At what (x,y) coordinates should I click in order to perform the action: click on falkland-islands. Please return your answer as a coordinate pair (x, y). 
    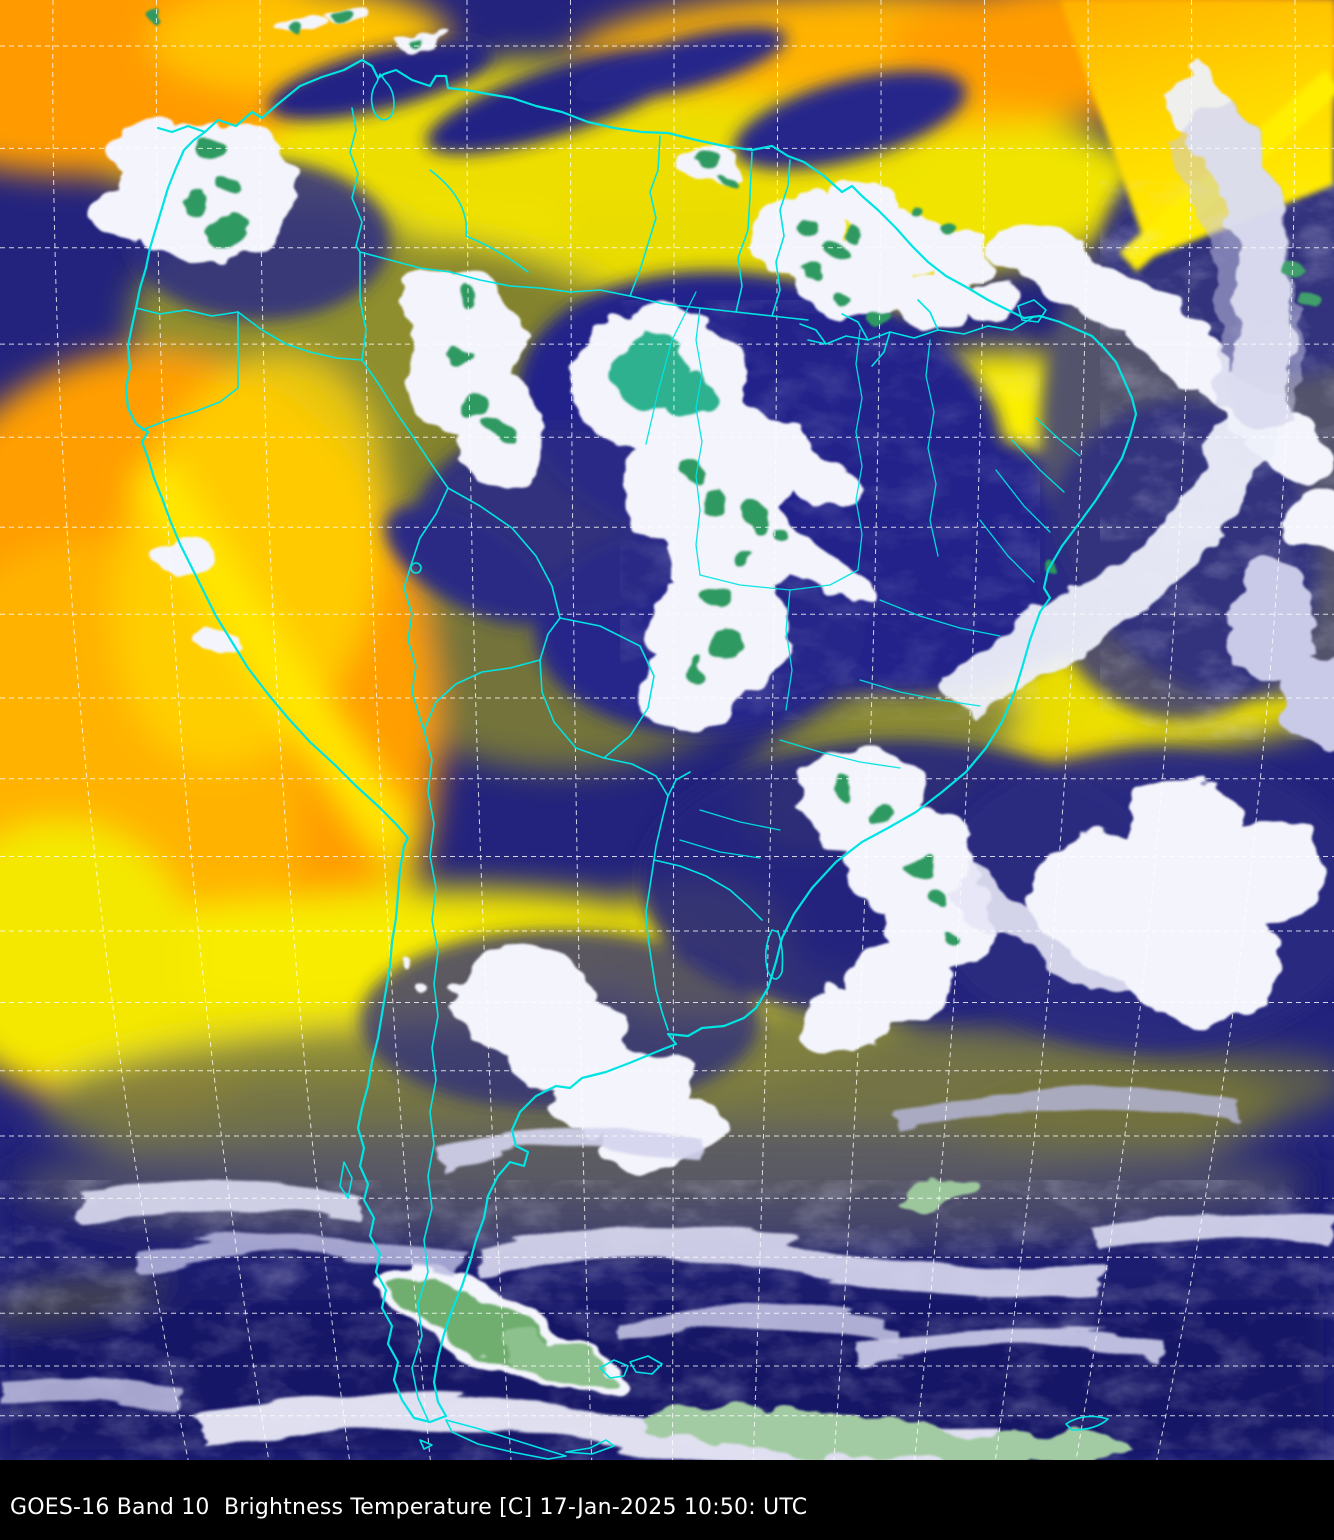
    Looking at the image, I should click on (614, 1369).